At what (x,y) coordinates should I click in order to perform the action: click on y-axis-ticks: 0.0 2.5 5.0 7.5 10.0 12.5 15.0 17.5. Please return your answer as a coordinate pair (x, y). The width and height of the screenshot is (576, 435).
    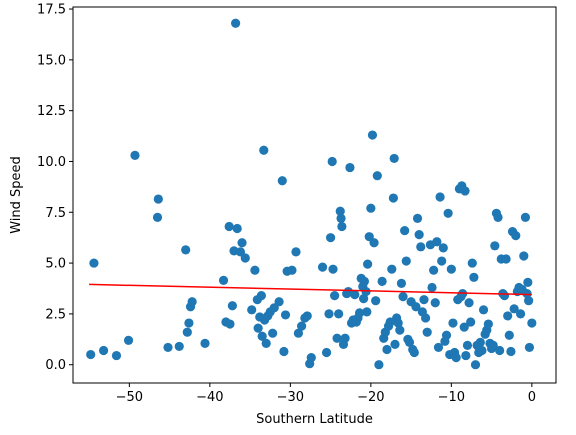
    Looking at the image, I should click on (55, 188).